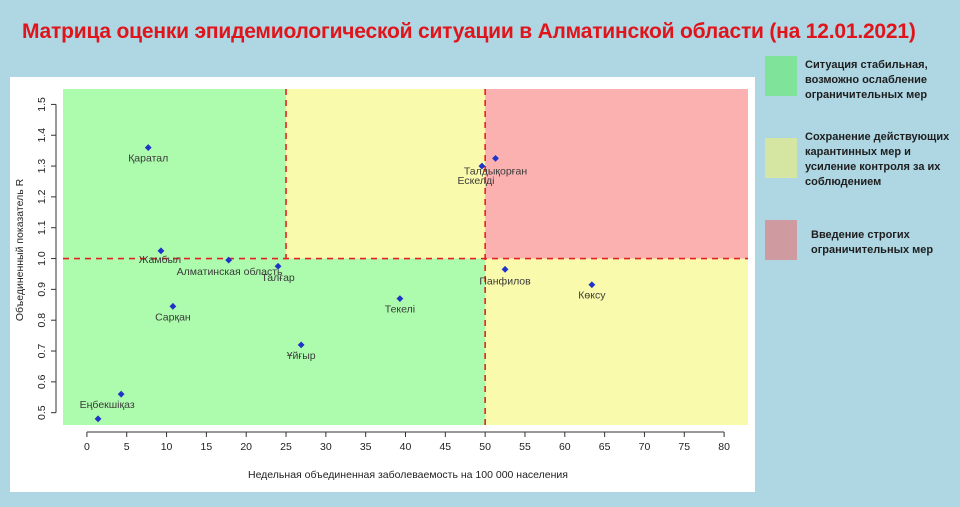  Describe the element at coordinates (42, 104) in the screenshot. I see `y-tick-label: 1.5` at that location.